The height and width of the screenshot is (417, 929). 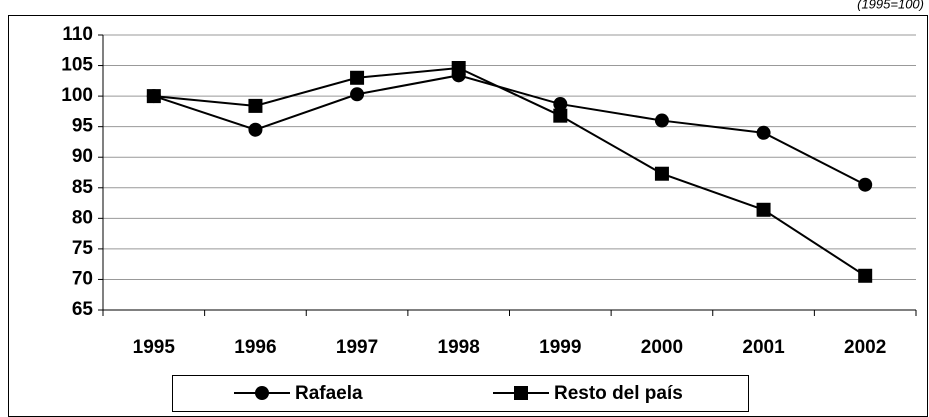 I want to click on y-tick-label: 110, so click(x=77, y=34).